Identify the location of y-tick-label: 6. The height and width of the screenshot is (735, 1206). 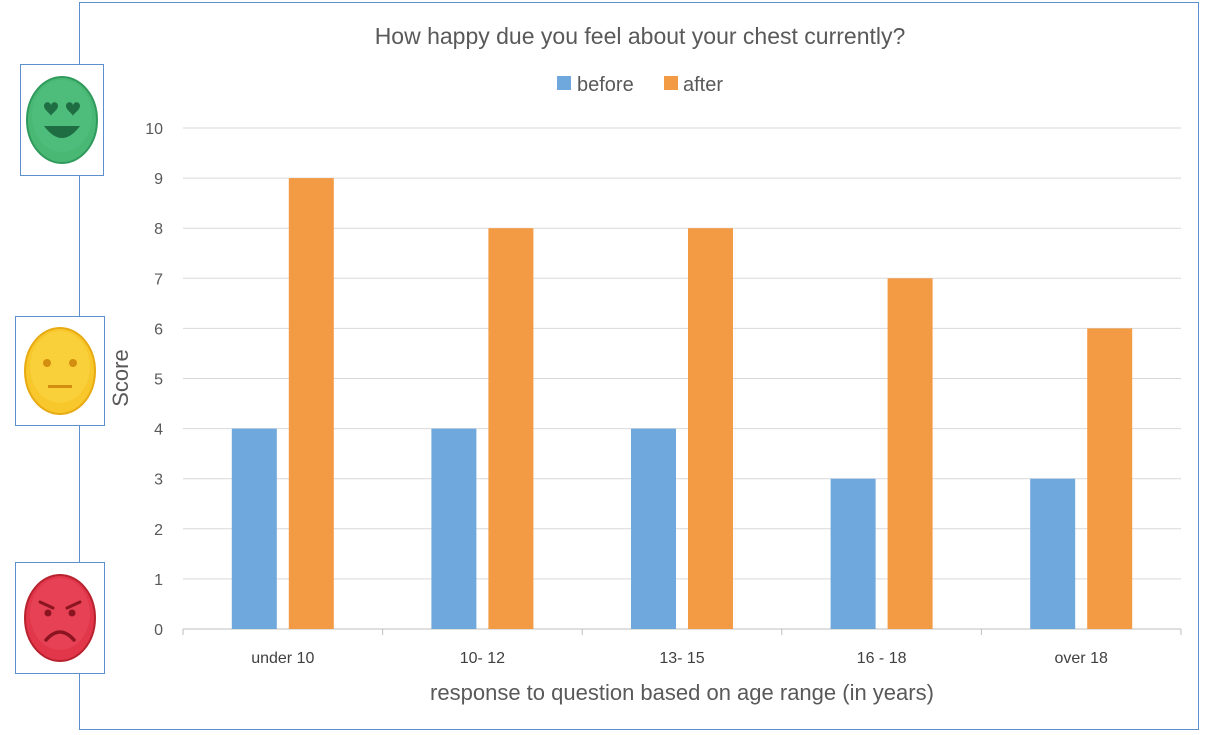
(158, 329).